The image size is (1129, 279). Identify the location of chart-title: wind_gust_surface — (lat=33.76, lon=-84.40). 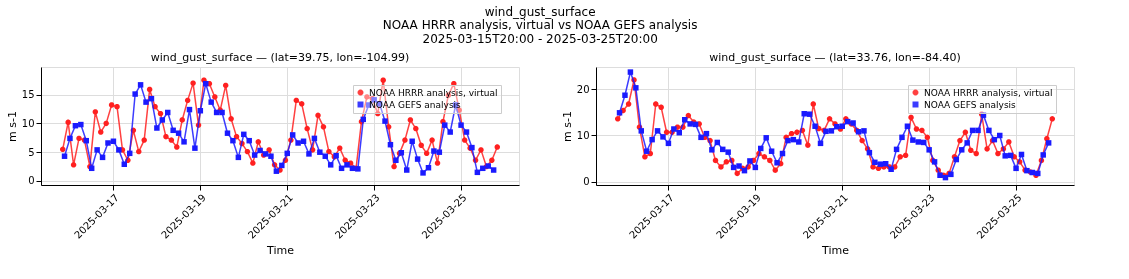
(835, 57).